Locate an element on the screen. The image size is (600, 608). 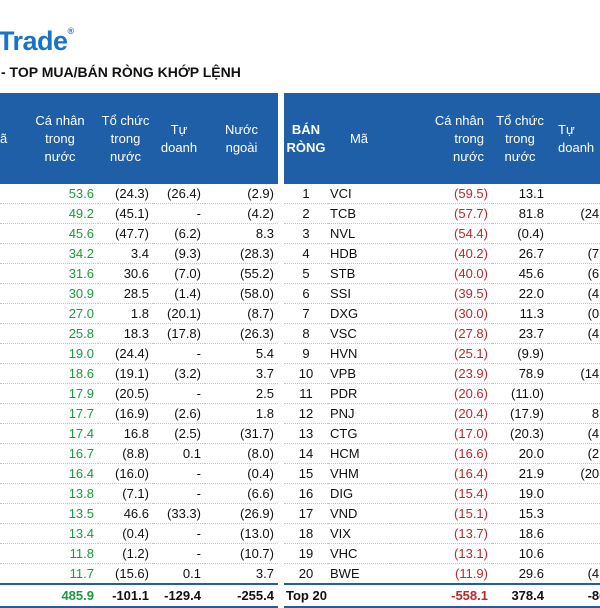
individual-cell: (13.7) is located at coordinates (441, 533).